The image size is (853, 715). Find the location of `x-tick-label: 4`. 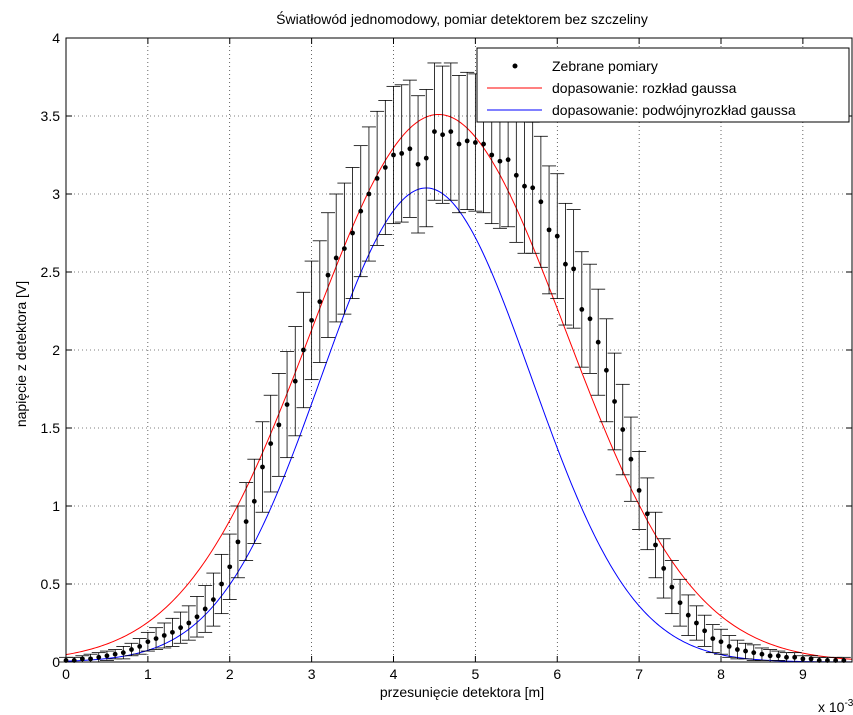

x-tick-label: 4 is located at coordinates (394, 674).